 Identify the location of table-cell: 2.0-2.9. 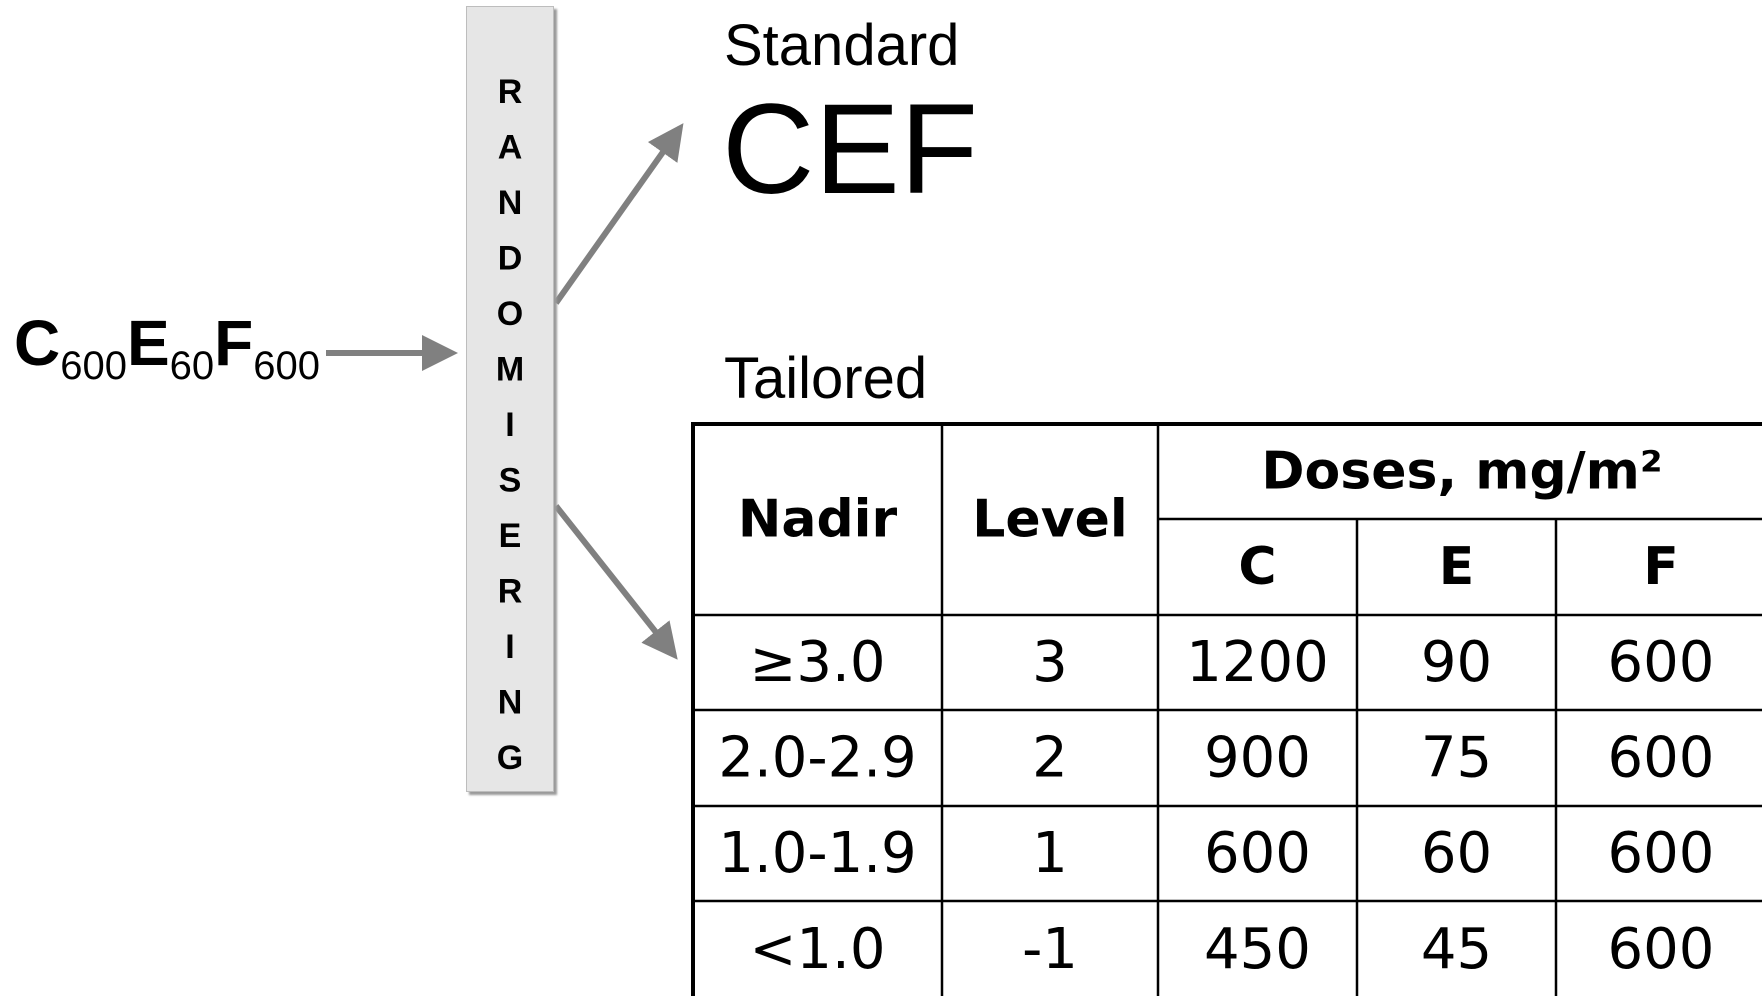
(817, 758).